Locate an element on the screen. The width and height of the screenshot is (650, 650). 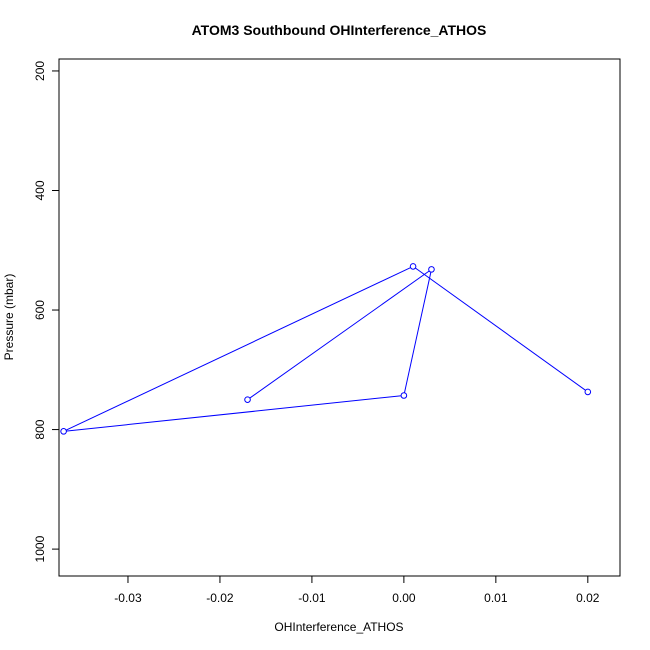
x-tick-label: 0.01 is located at coordinates (496, 598).